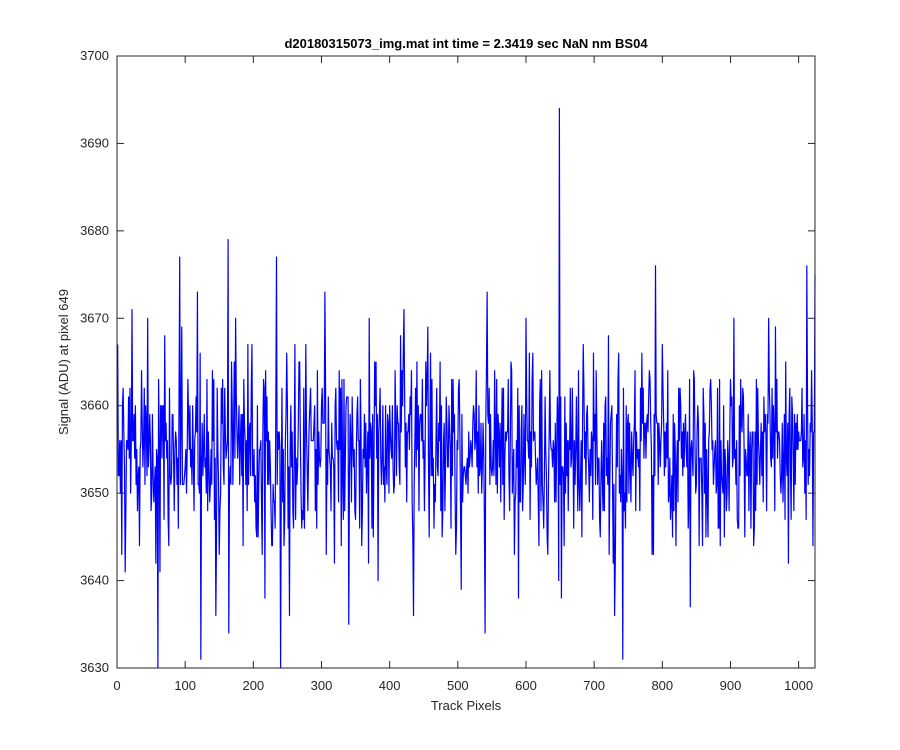 The image size is (900, 750). Describe the element at coordinates (526, 685) in the screenshot. I see `x-tick-label: 600` at that location.